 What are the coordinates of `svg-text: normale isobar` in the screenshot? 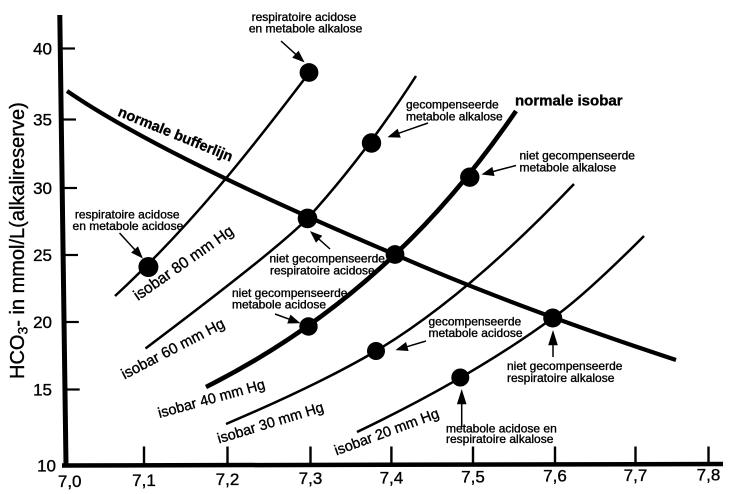 It's located at (569, 101).